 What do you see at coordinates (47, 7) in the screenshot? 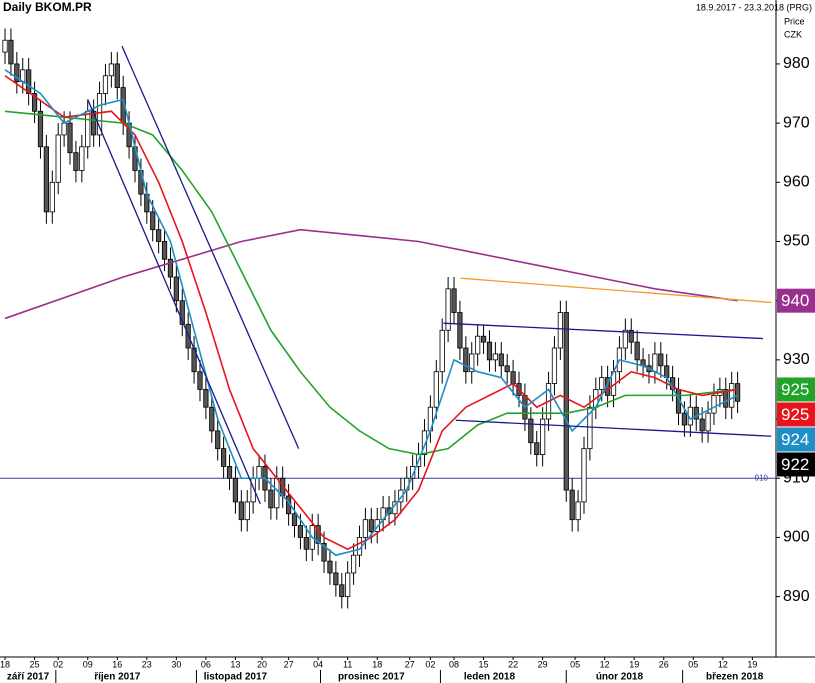
I see `chart-title: Daily BKOM.PR` at bounding box center [47, 7].